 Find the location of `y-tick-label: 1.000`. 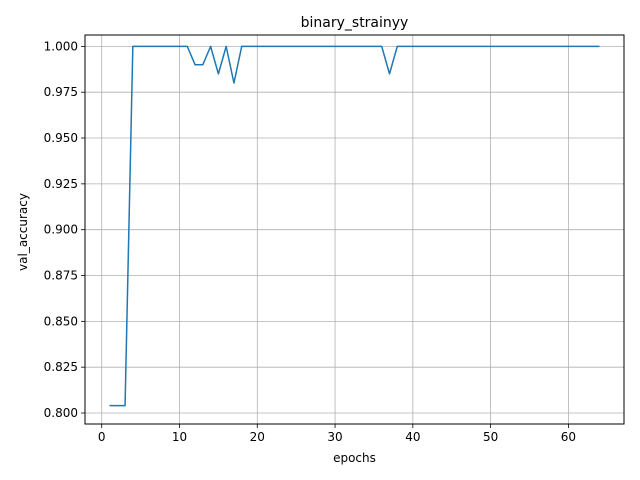

y-tick-label: 1.000 is located at coordinates (61, 46).